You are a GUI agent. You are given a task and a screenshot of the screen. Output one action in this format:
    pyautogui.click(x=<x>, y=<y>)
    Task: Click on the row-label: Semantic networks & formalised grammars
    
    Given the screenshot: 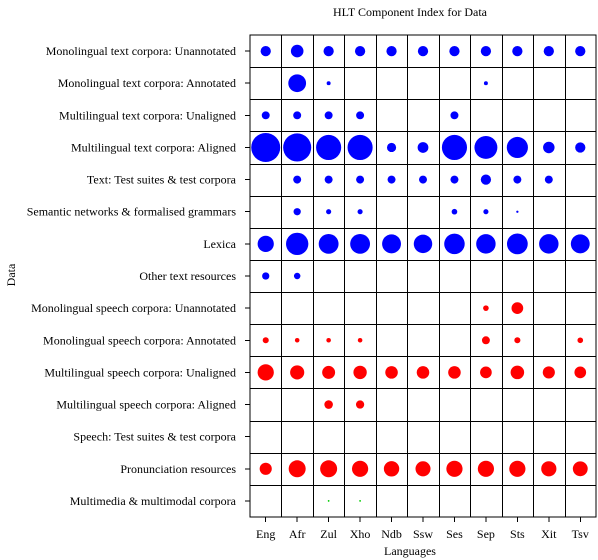 What is the action you would take?
    pyautogui.click(x=132, y=212)
    